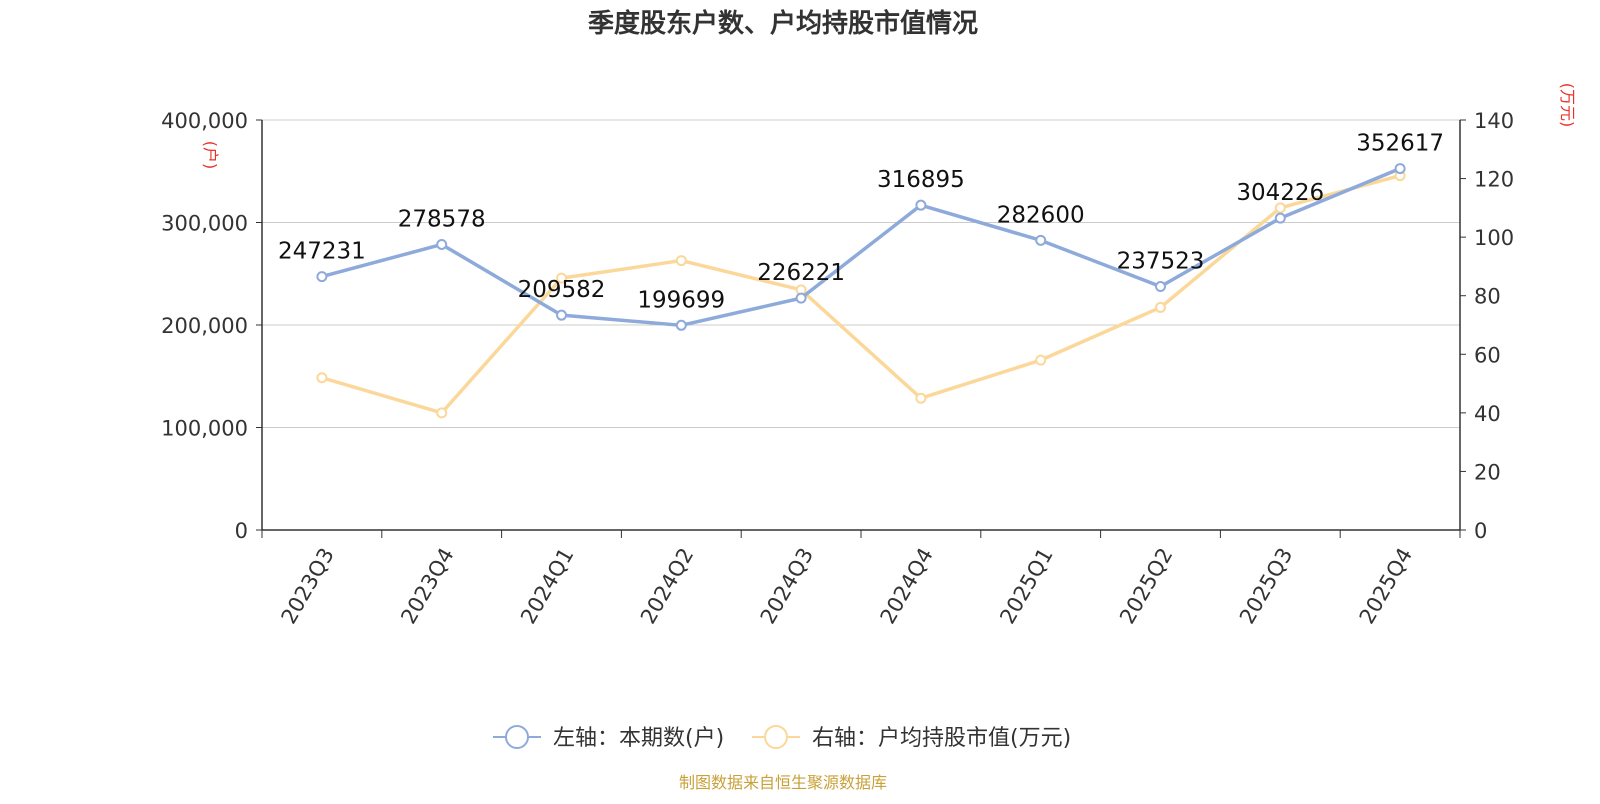 Image resolution: width=1600 pixels, height=804 pixels. What do you see at coordinates (801, 273) in the screenshot?
I see `data-label: 226221` at bounding box center [801, 273].